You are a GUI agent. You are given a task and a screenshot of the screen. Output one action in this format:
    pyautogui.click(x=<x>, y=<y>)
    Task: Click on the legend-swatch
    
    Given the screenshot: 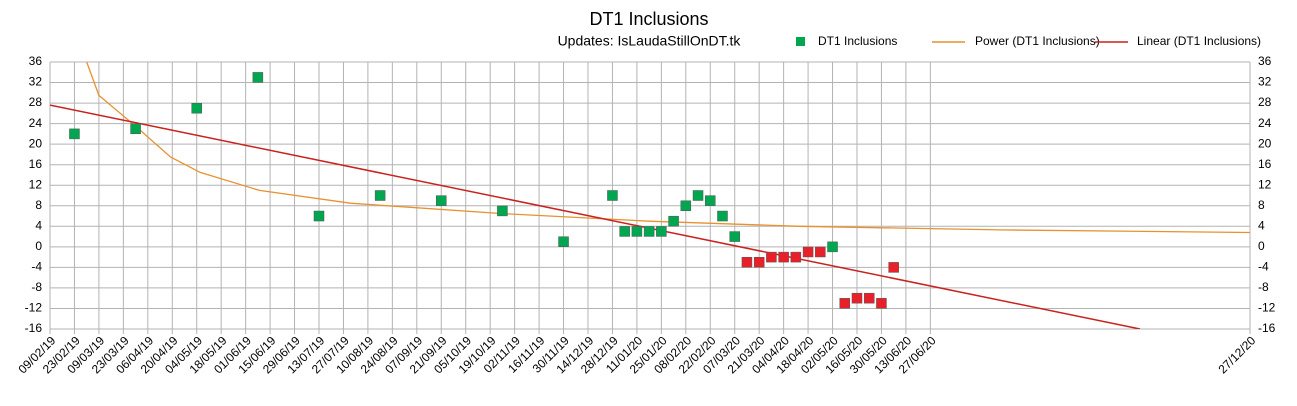 What is the action you would take?
    pyautogui.click(x=800, y=41)
    